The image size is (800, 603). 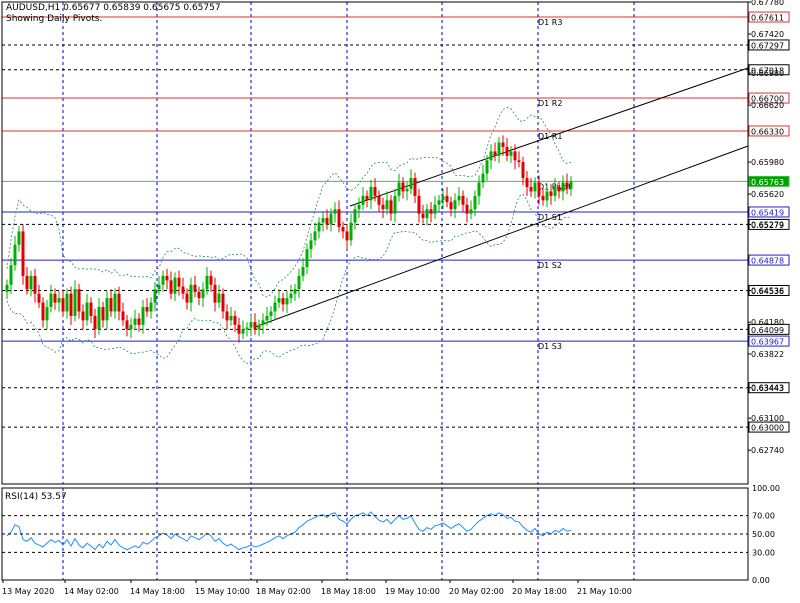 I want to click on y-tick-label: 0.64536, so click(x=767, y=290).